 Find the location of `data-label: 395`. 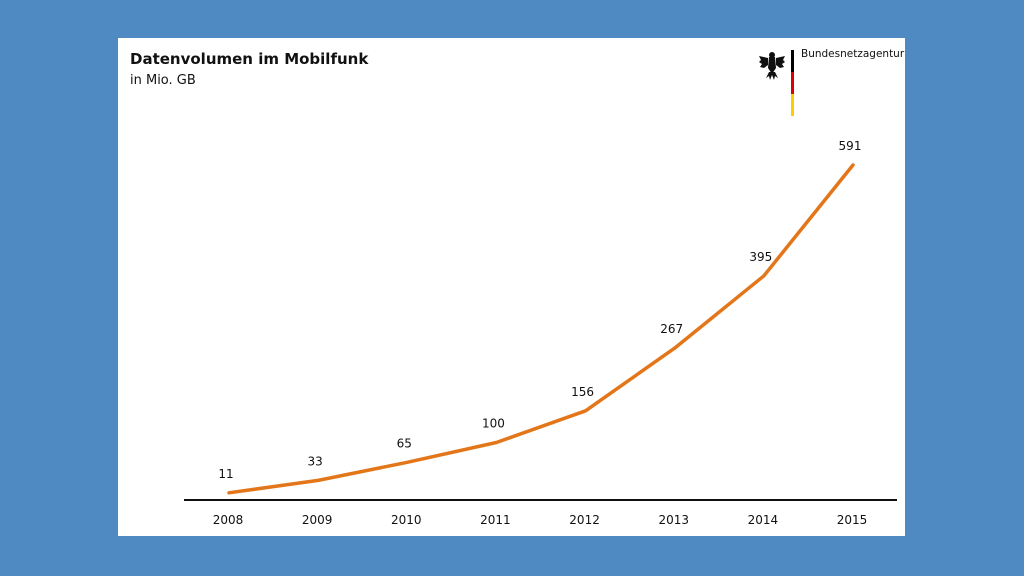

data-label: 395 is located at coordinates (760, 257).